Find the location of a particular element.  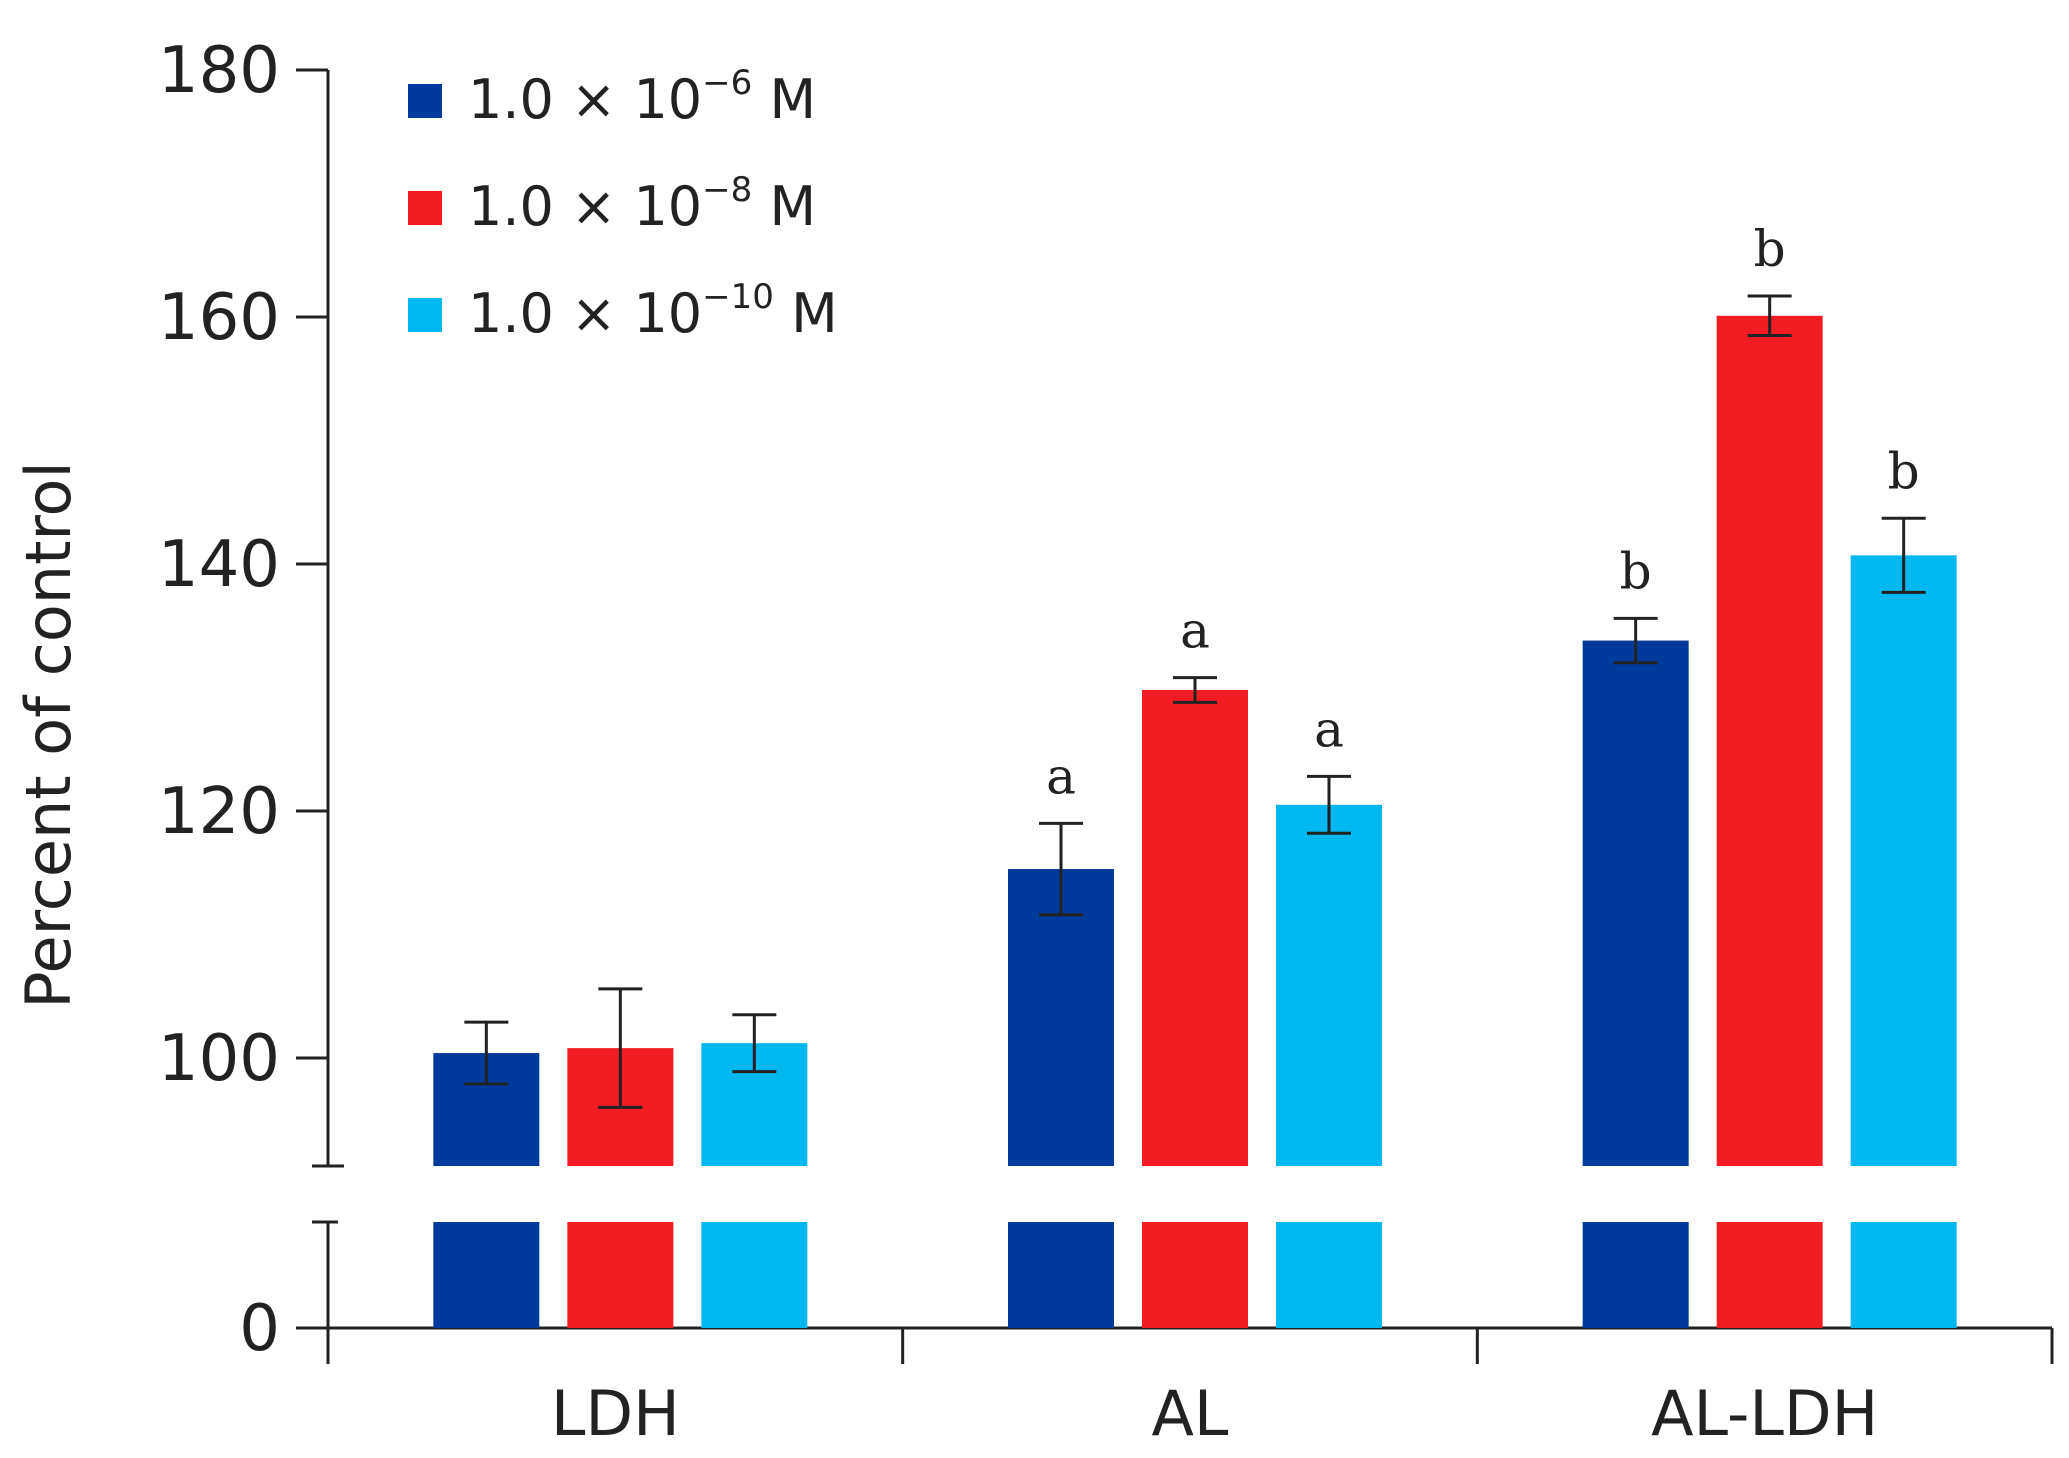

x-category-label: AL-LDH is located at coordinates (1764, 1413).